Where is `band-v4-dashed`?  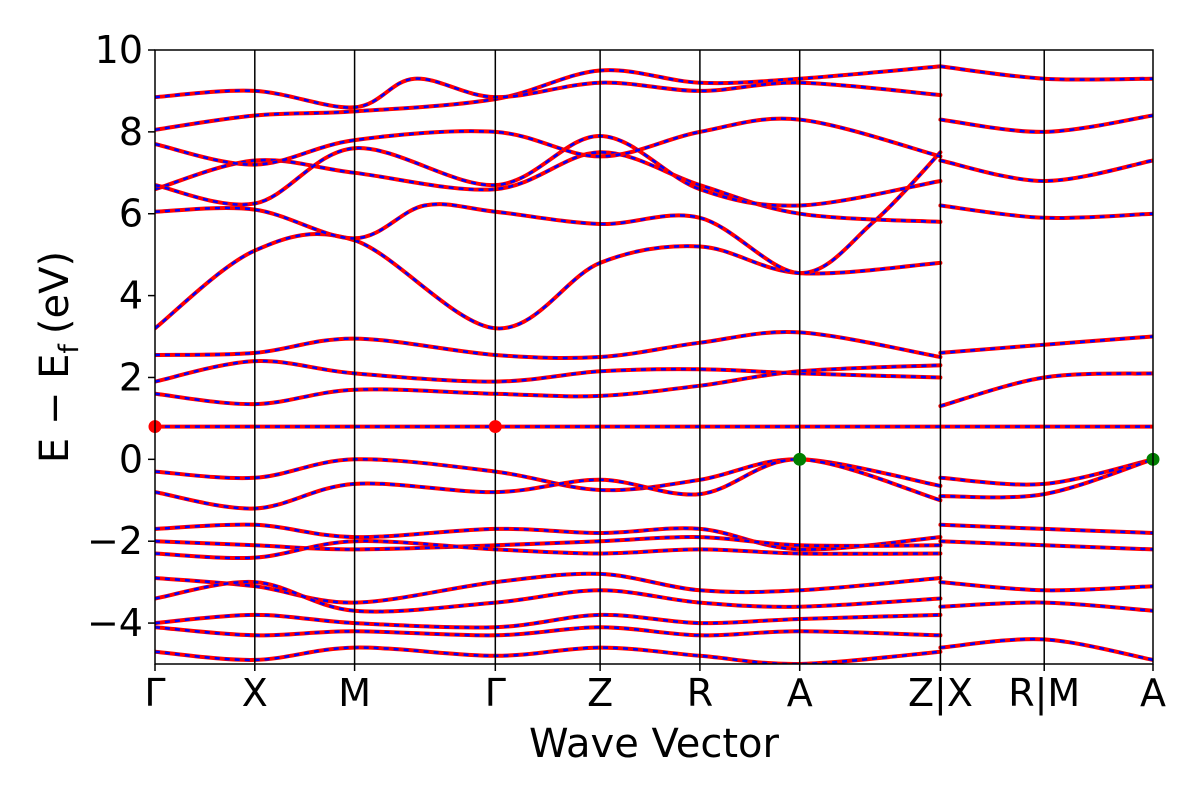
band-v4-dashed is located at coordinates (548, 543).